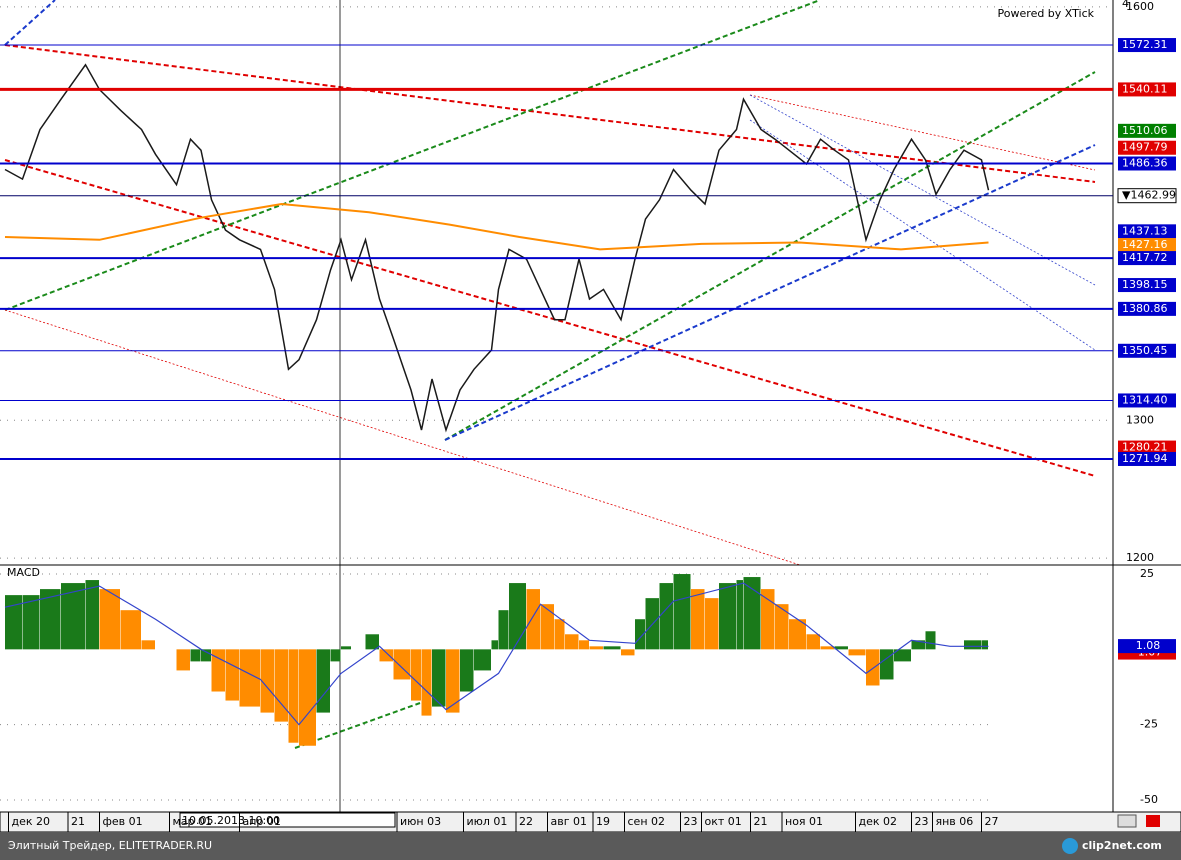  I want to click on panel-title: MACD, so click(23, 572).